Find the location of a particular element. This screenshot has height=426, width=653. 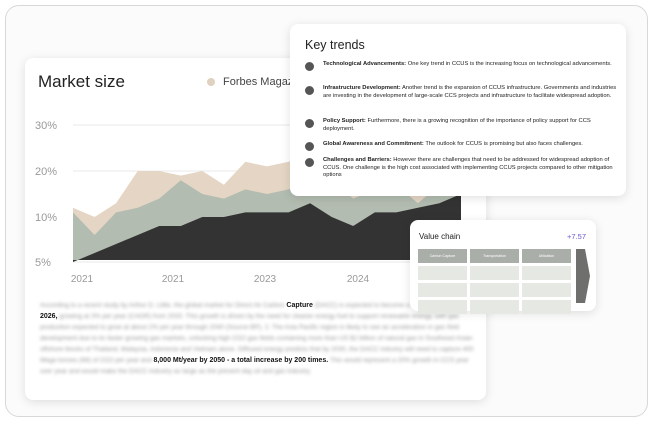

trend-label: Challenges and Barriers: is located at coordinates (357, 160).